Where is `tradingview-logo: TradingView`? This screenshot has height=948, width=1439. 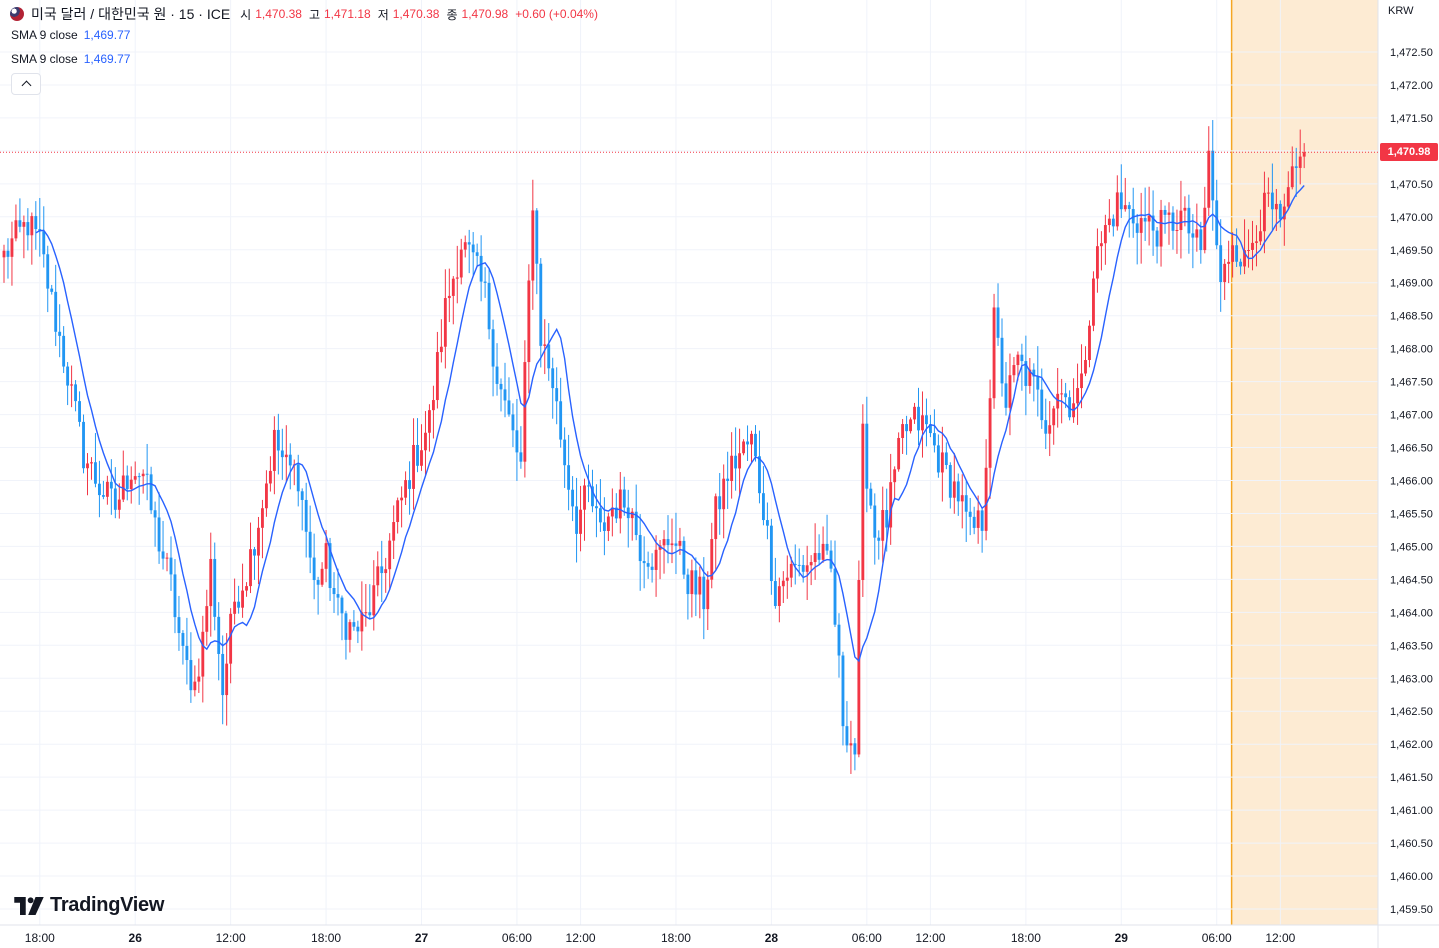 tradingview-logo: TradingView is located at coordinates (89, 905).